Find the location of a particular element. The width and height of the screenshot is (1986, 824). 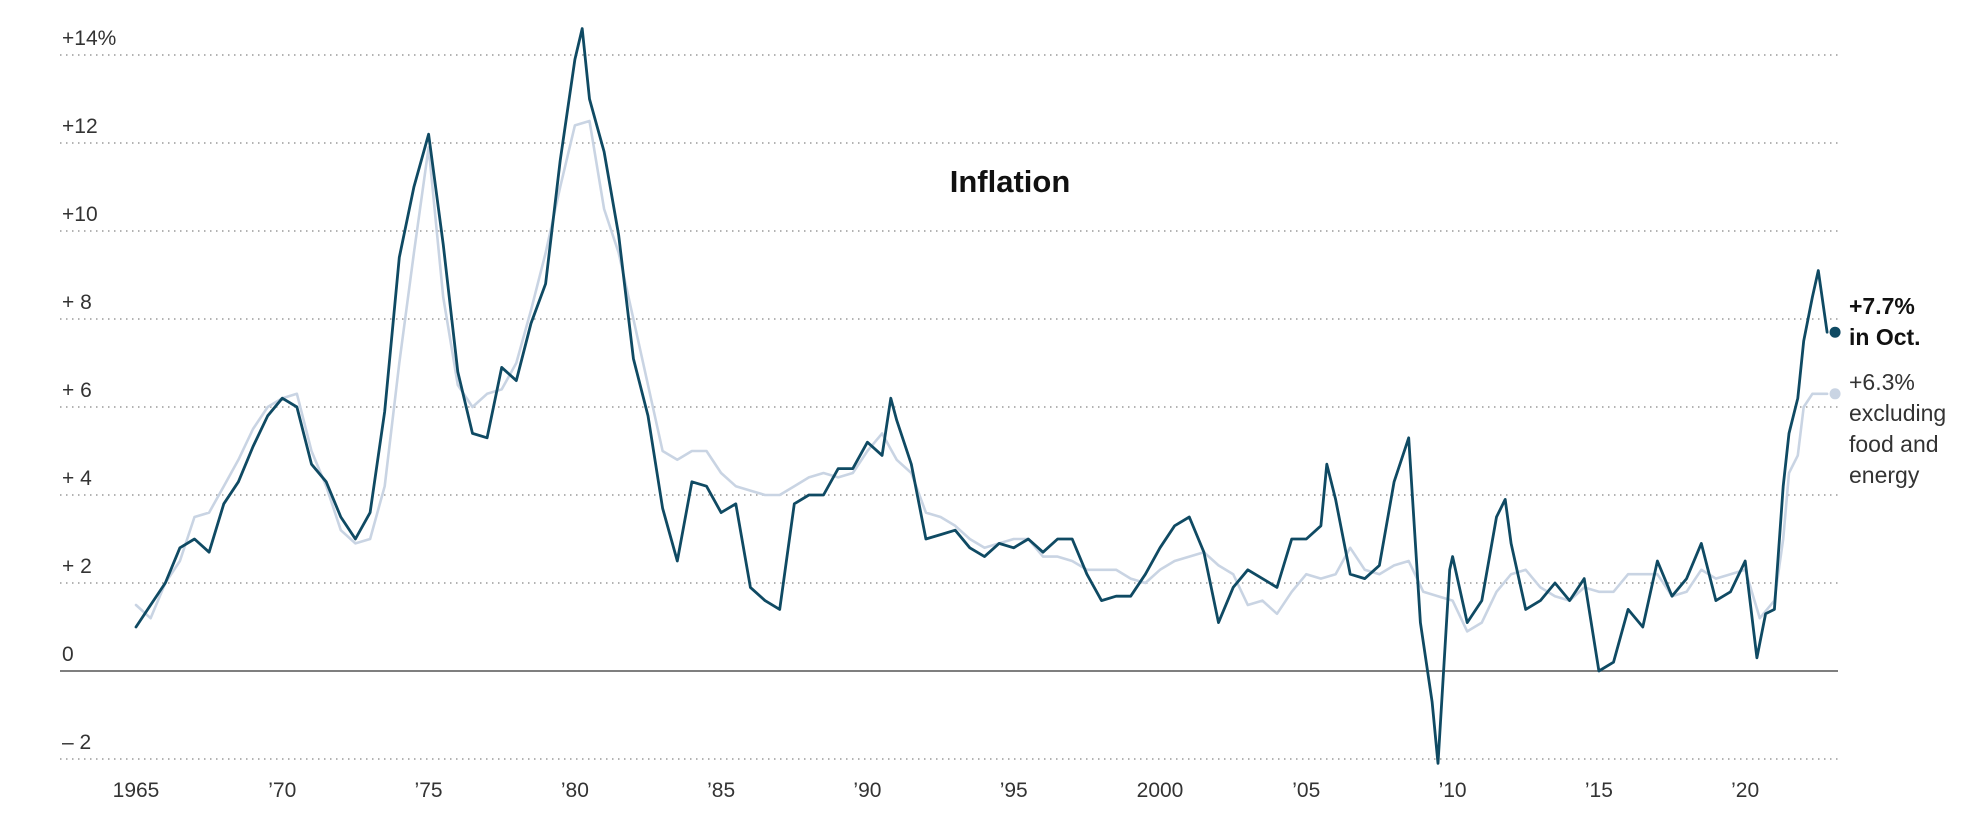

y-tick-label: + 8 is located at coordinates (77, 302).